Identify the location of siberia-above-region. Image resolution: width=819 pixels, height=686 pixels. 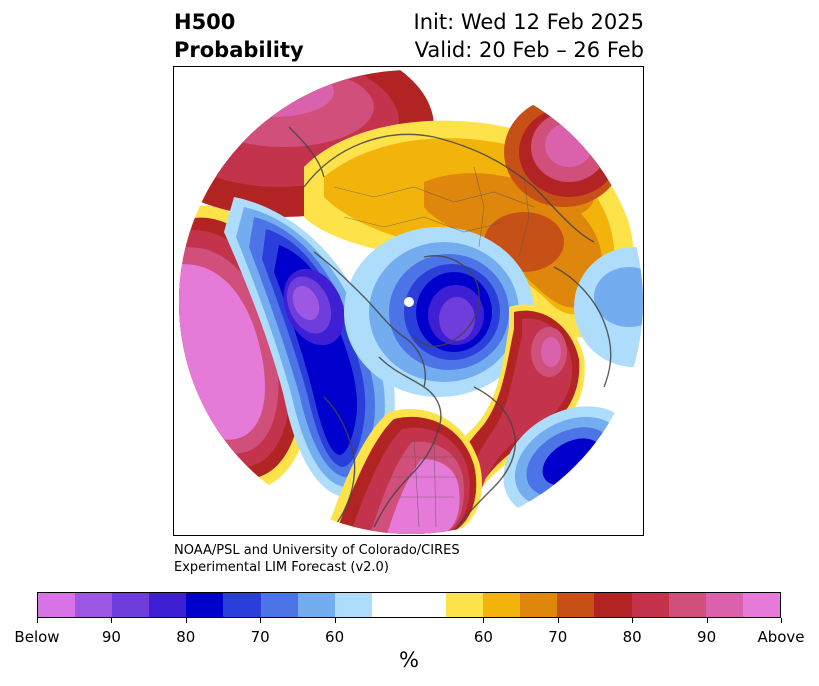
(564, 152).